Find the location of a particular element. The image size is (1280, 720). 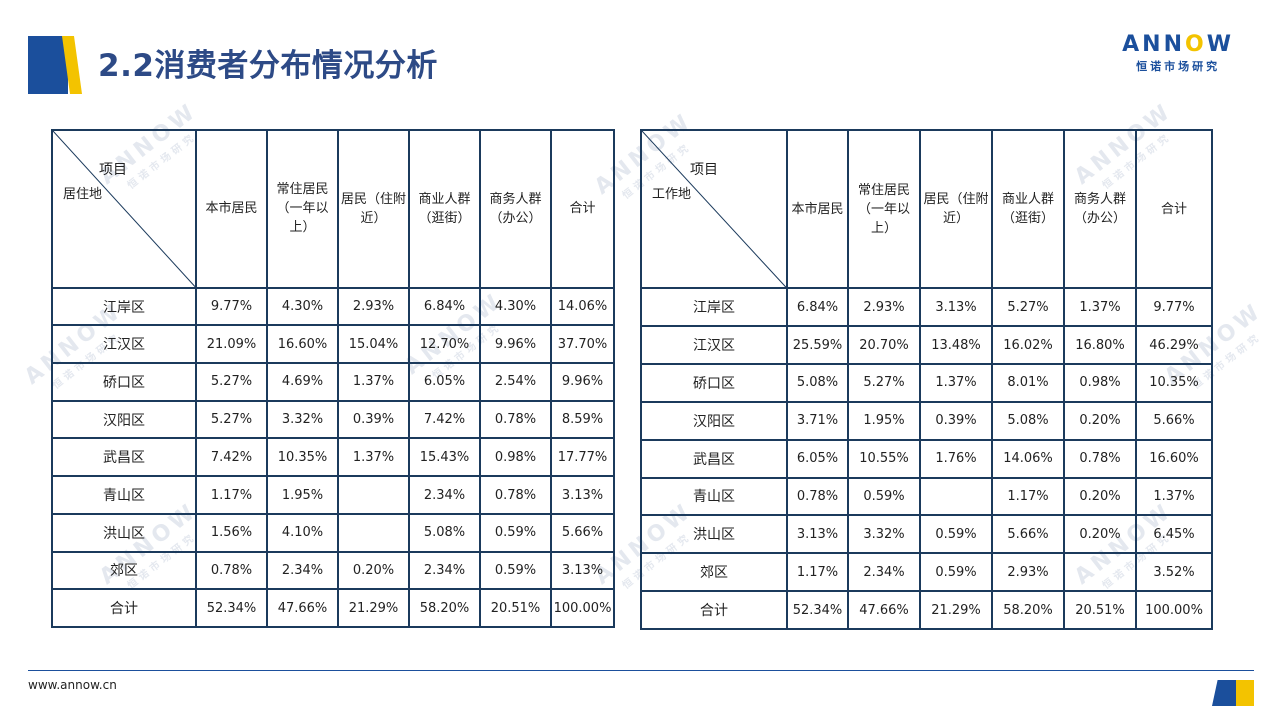

percent-cell: 47.66% is located at coordinates (884, 610).